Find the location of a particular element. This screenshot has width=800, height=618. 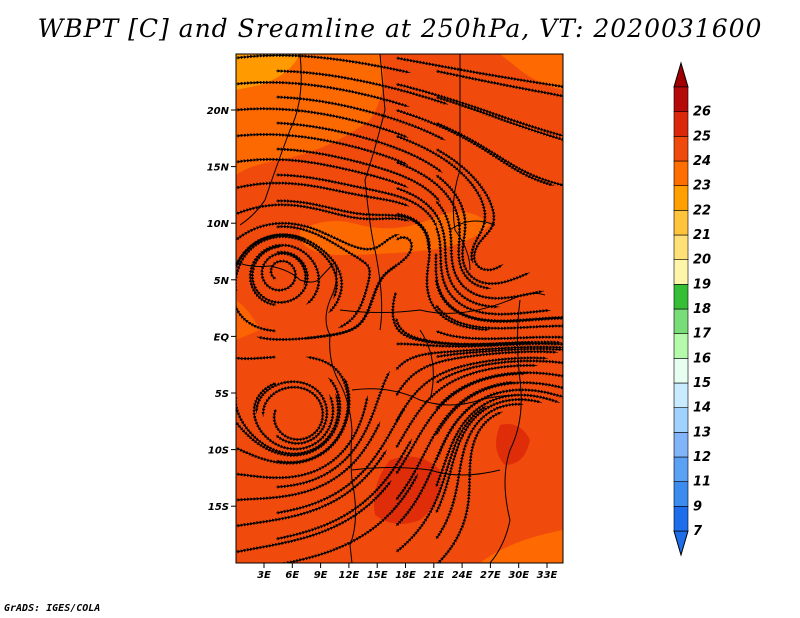

colorbar-label: 11 is located at coordinates (702, 482).